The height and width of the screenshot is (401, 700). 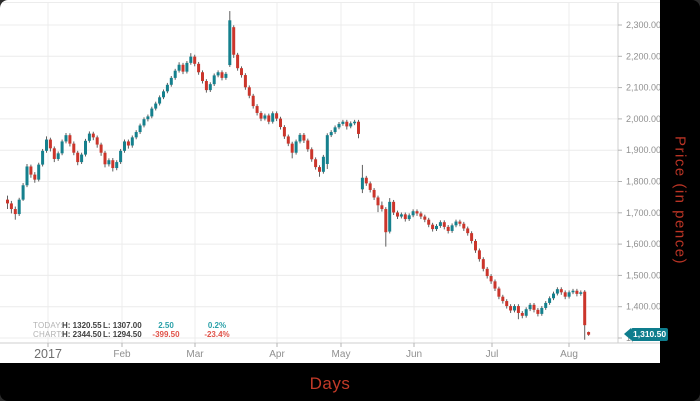 I want to click on chart-change: -399.50, so click(x=166, y=334).